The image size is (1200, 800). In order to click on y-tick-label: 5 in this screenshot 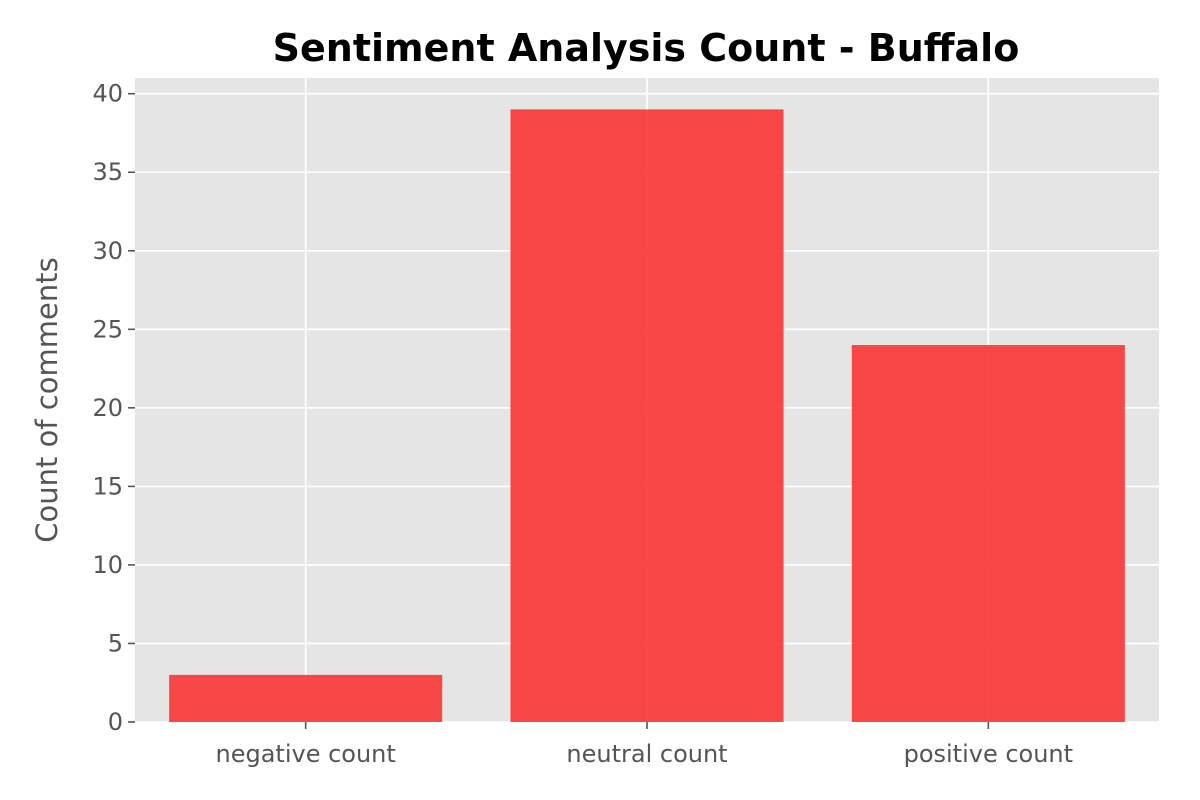, I will do `click(115, 643)`.